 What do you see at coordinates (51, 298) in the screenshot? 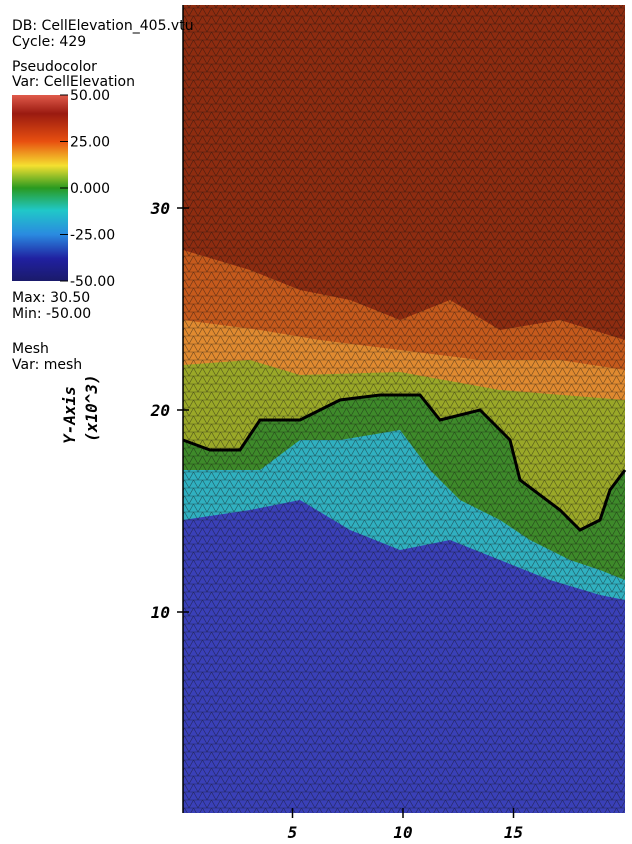
I see `max-label: Max: 30.50` at bounding box center [51, 298].